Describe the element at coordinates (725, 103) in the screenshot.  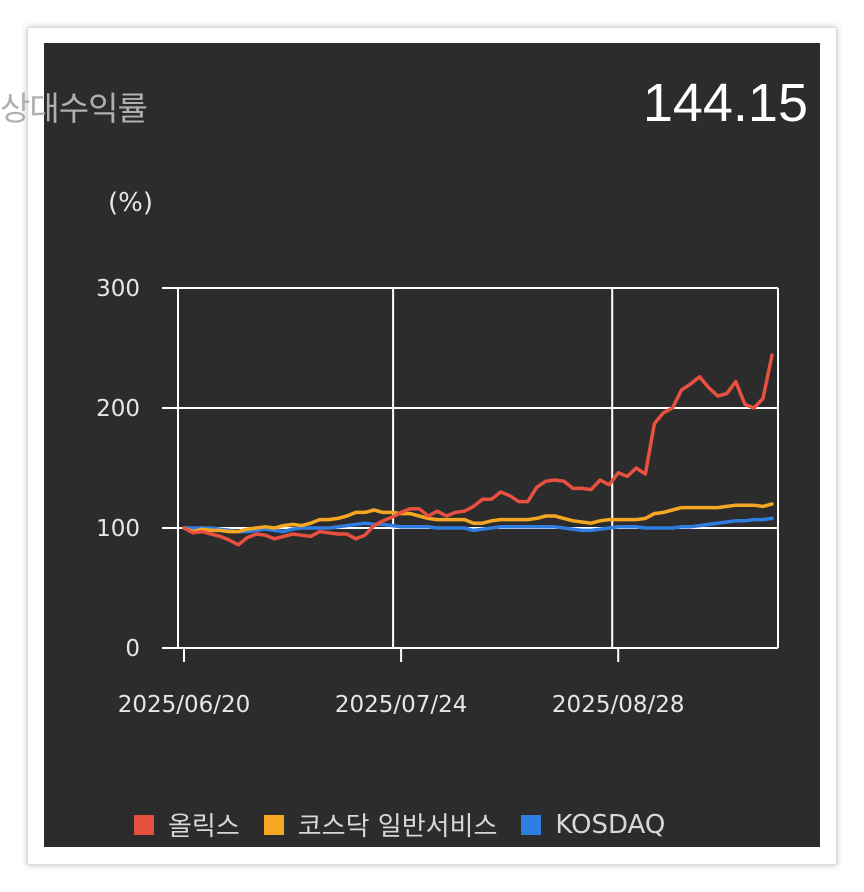
I see `headline-value: 144.15` at that location.